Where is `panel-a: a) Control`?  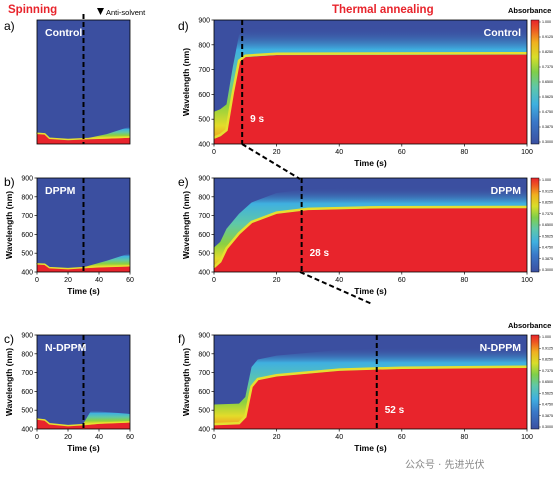 panel-a: a) Control is located at coordinates (67, 79).